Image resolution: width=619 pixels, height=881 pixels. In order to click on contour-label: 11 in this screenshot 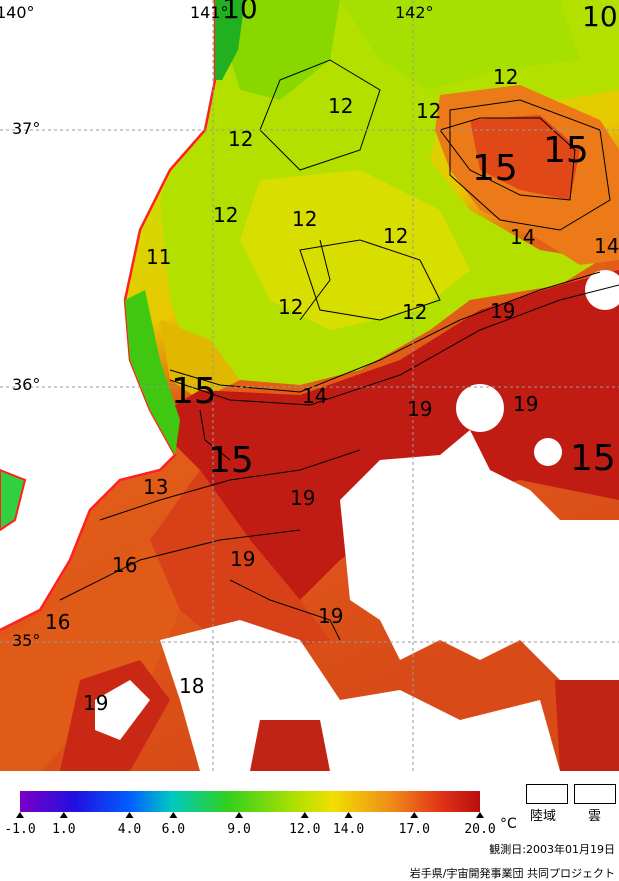, I will do `click(158, 257)`.